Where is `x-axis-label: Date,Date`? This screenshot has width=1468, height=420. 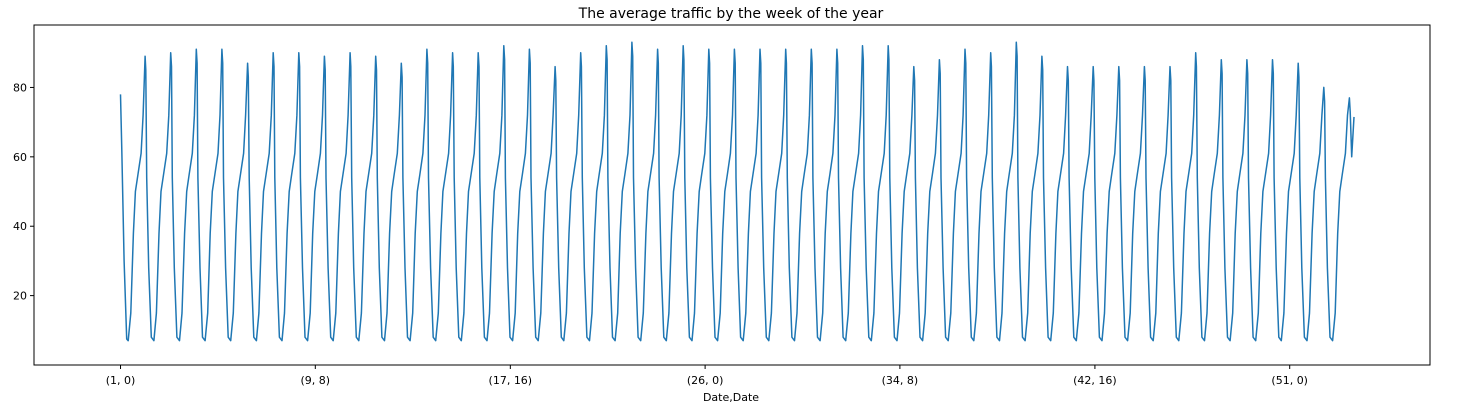 x-axis-label: Date,Date is located at coordinates (731, 397).